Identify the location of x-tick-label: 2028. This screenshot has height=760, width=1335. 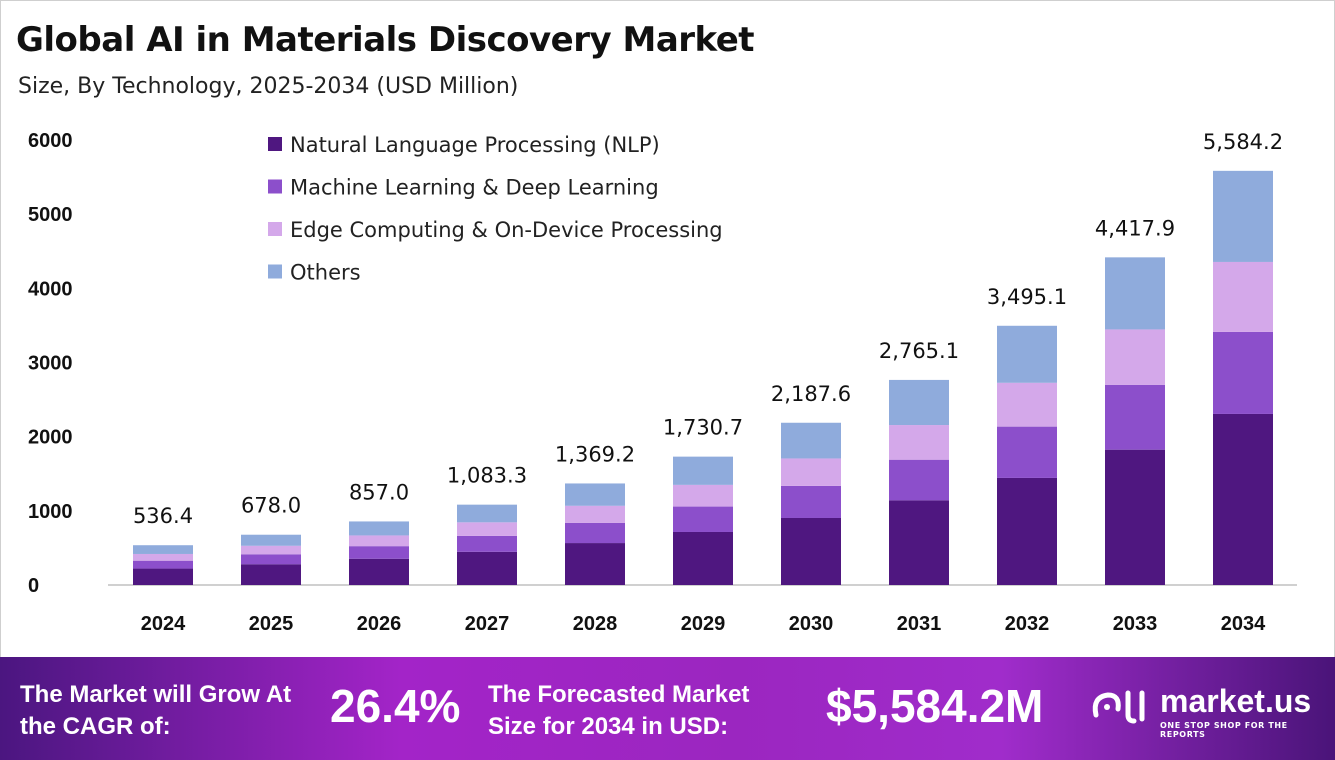
(595, 624).